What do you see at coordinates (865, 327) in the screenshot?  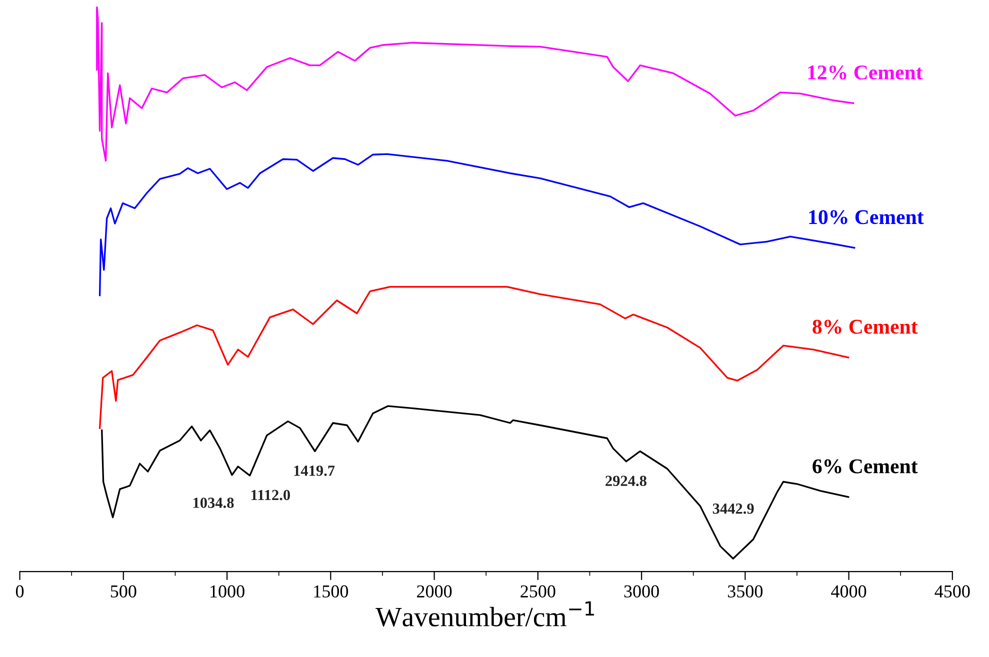 I see `series-label: 8% Cement` at bounding box center [865, 327].